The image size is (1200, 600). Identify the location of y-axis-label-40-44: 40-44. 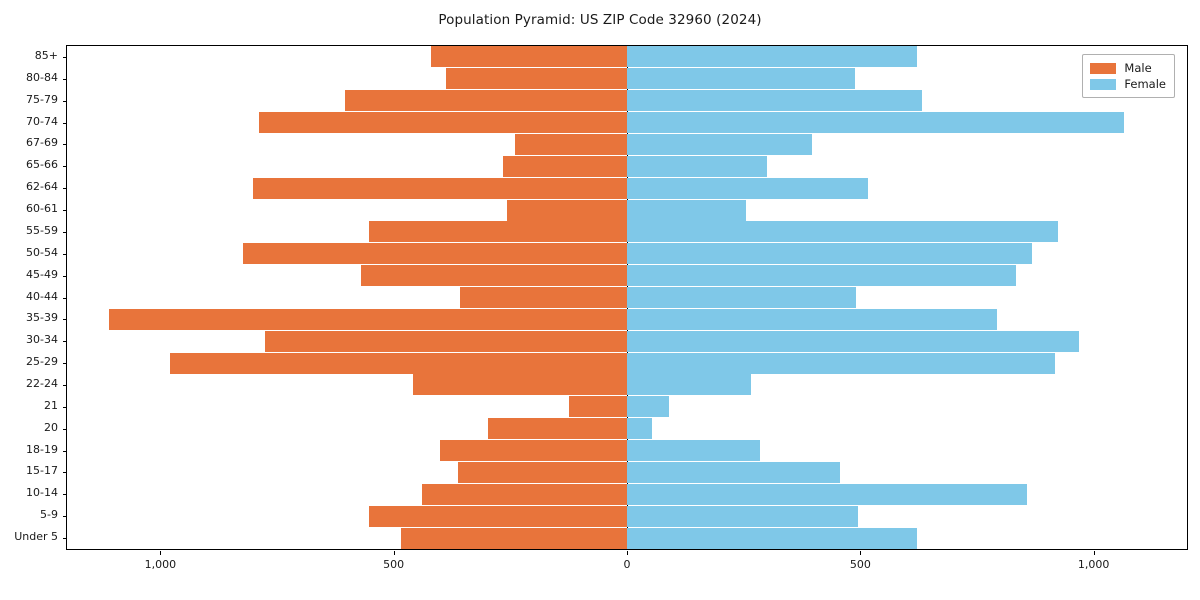
(42, 296).